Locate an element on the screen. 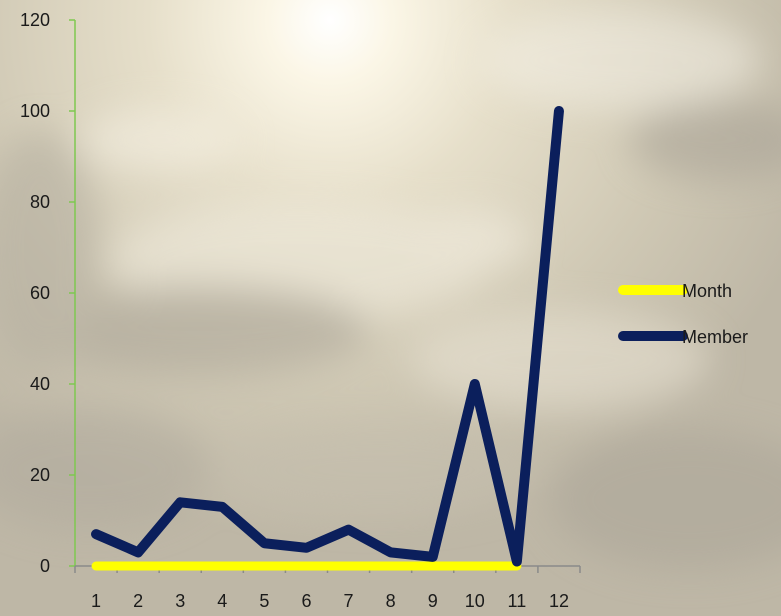  y-tick-label: 0 is located at coordinates (45, 566).